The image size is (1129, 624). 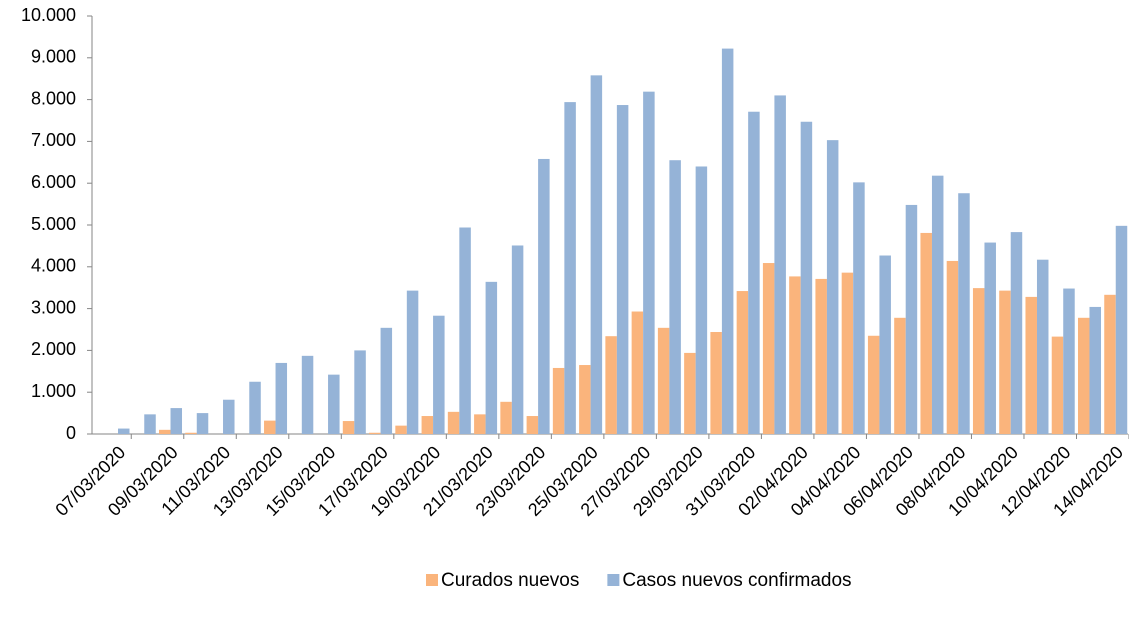 What do you see at coordinates (53, 57) in the screenshot?
I see `y-tick-label: 9.000` at bounding box center [53, 57].